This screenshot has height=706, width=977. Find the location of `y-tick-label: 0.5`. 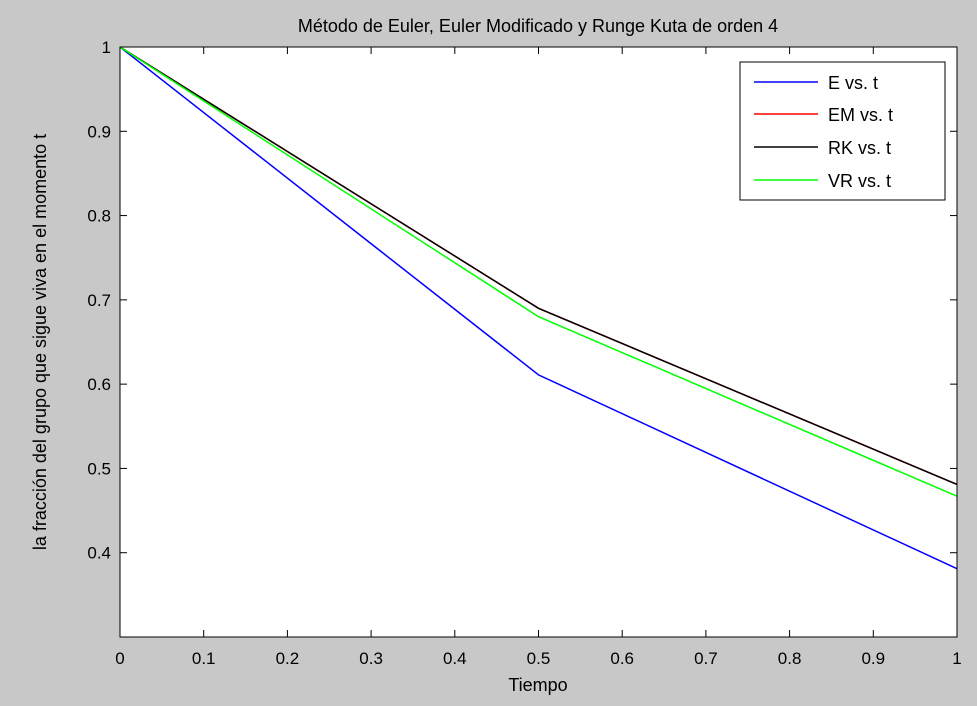

y-tick-label: 0.5 is located at coordinates (99, 468).